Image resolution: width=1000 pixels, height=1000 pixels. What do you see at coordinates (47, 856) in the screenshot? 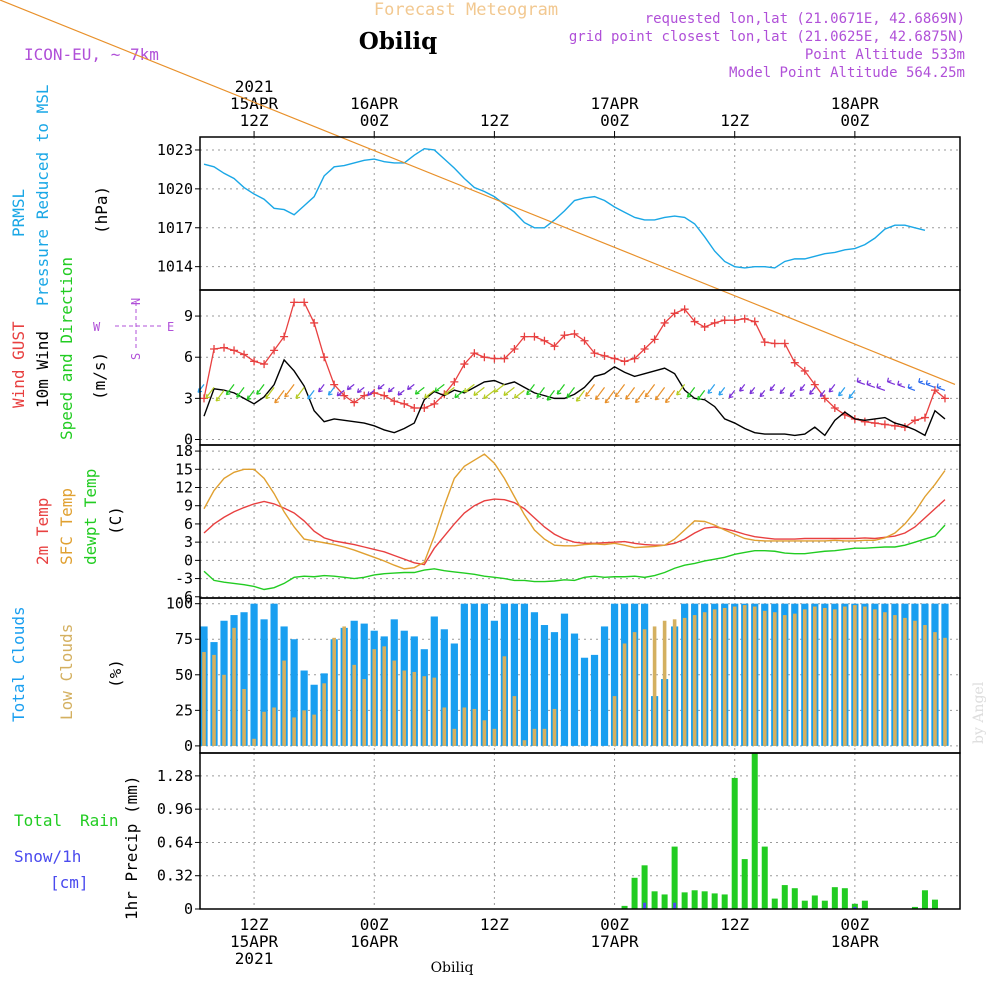
I see `snow-legend-1: Snow/1h` at bounding box center [47, 856].